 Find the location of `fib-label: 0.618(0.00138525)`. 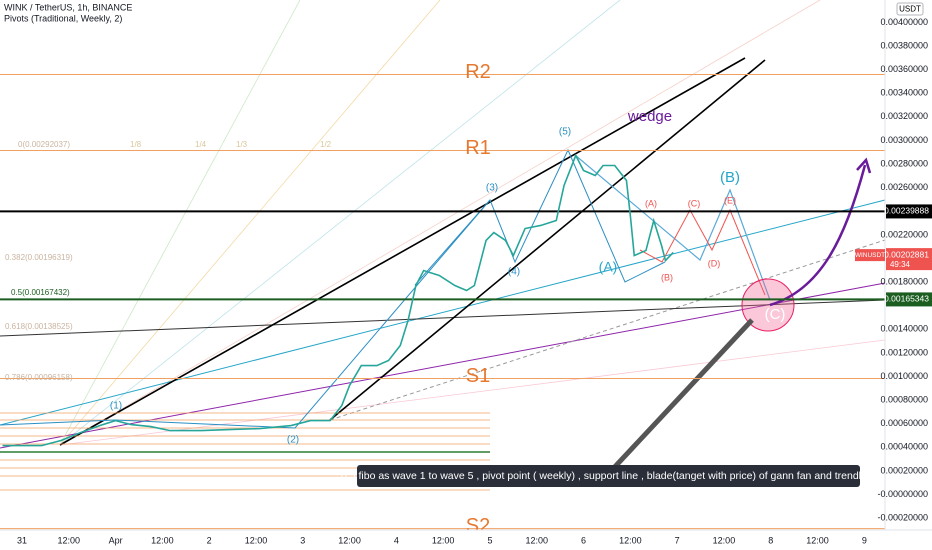

fib-label: 0.618(0.00138525) is located at coordinates (39, 326).